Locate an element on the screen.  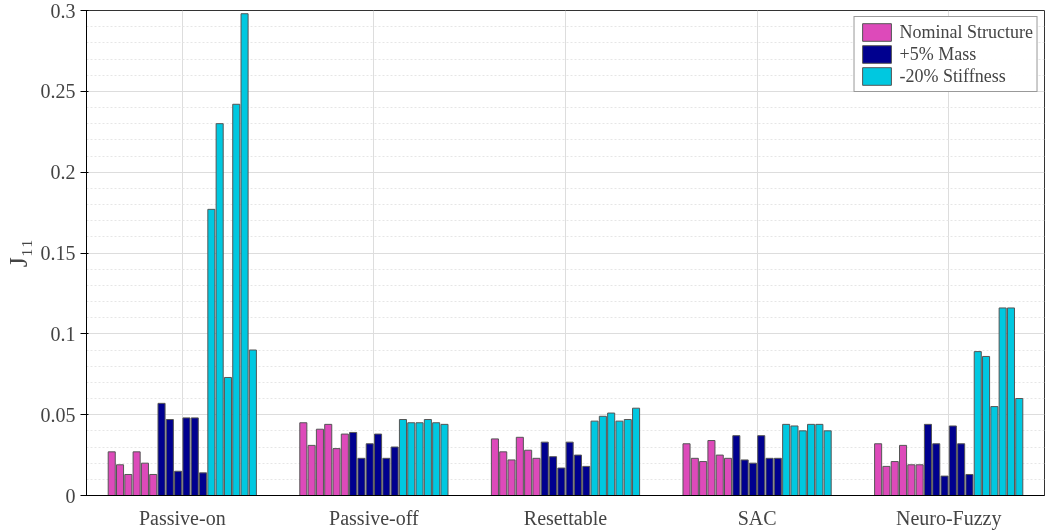
x-tick-label: Resettable is located at coordinates (565, 517).